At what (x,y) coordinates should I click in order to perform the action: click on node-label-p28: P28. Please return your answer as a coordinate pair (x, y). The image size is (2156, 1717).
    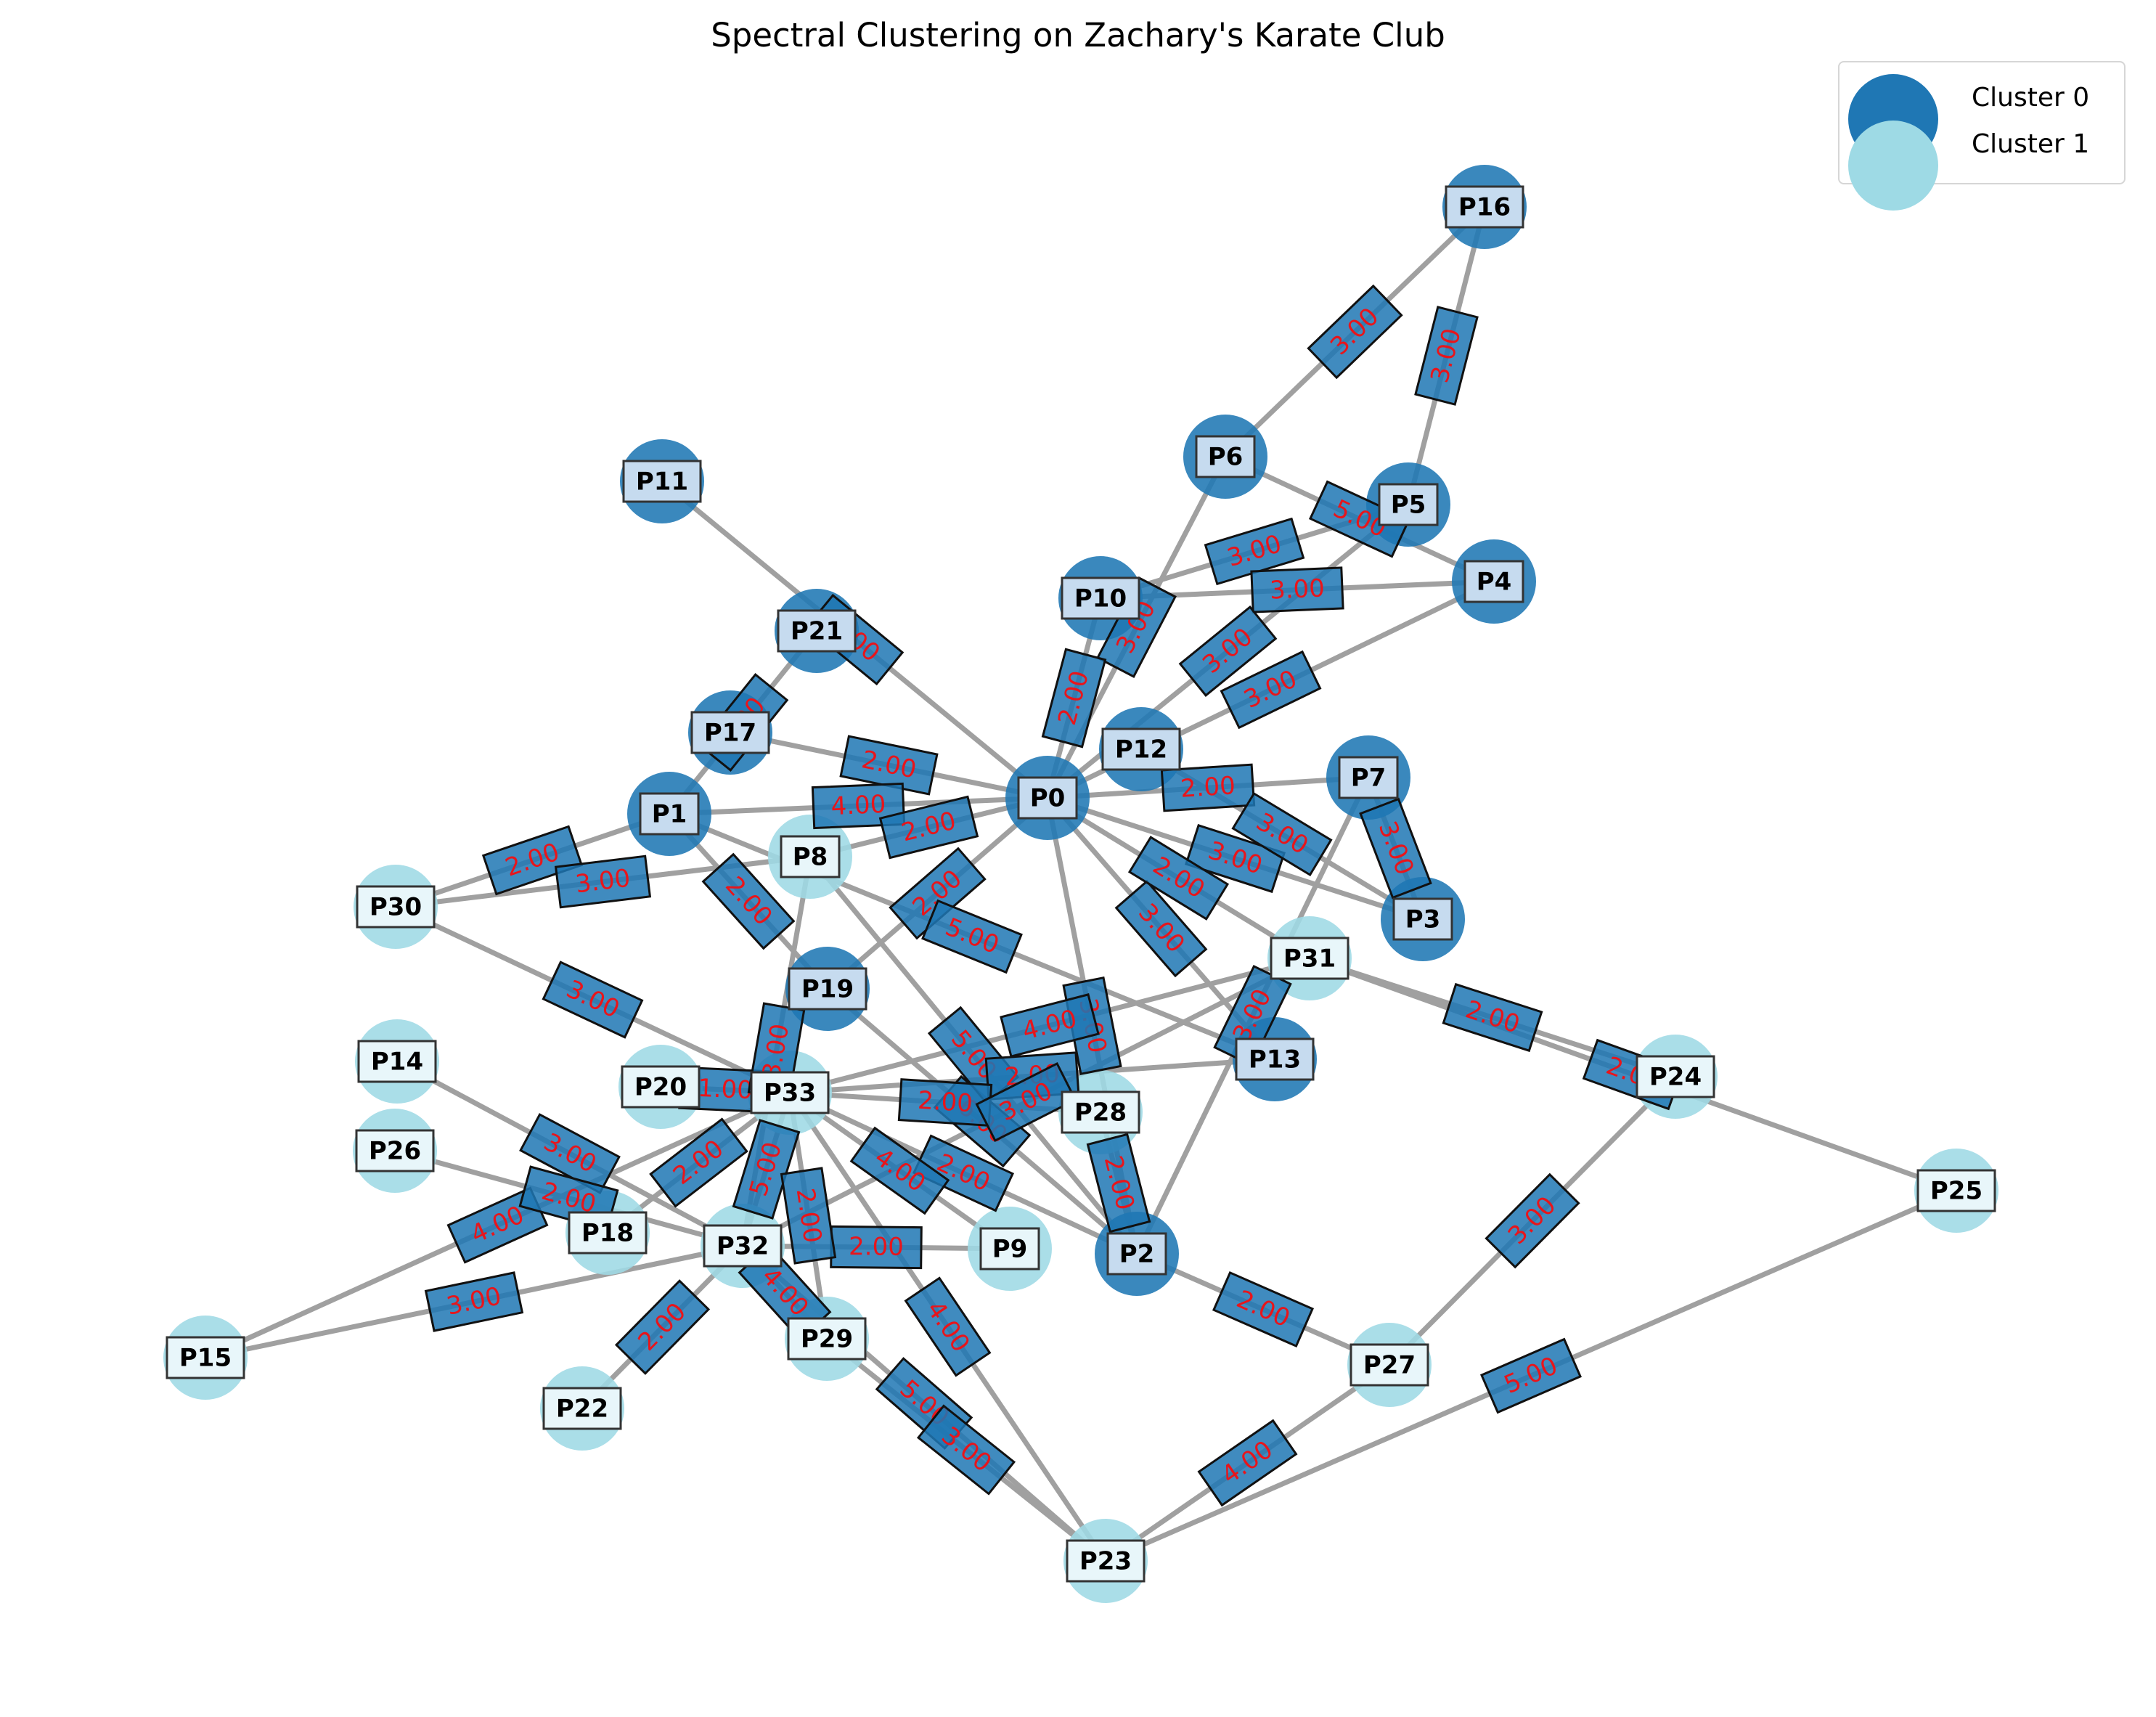
    Looking at the image, I should click on (1101, 1112).